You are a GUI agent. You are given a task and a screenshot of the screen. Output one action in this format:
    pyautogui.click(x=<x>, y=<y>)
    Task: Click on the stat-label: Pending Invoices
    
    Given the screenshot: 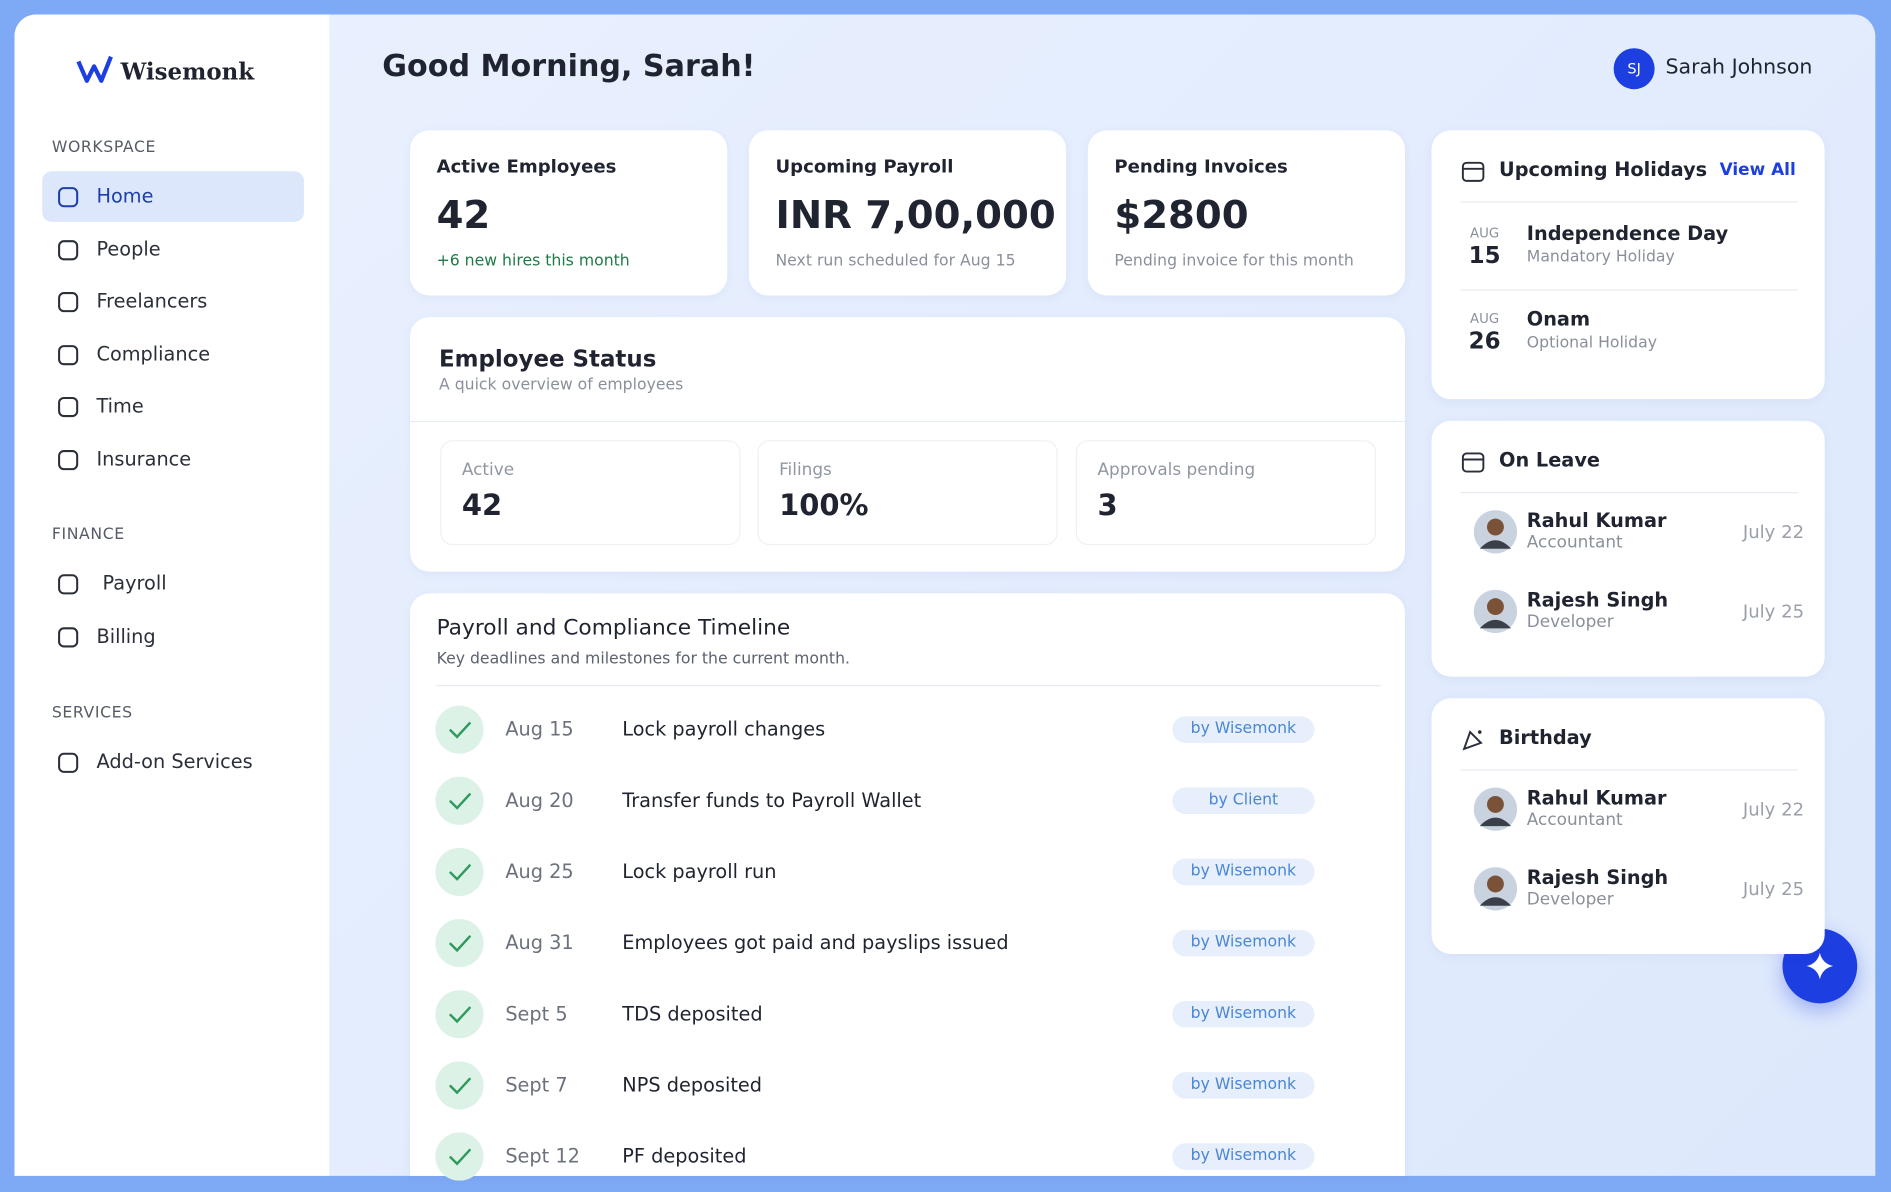 What is the action you would take?
    pyautogui.click(x=1201, y=166)
    